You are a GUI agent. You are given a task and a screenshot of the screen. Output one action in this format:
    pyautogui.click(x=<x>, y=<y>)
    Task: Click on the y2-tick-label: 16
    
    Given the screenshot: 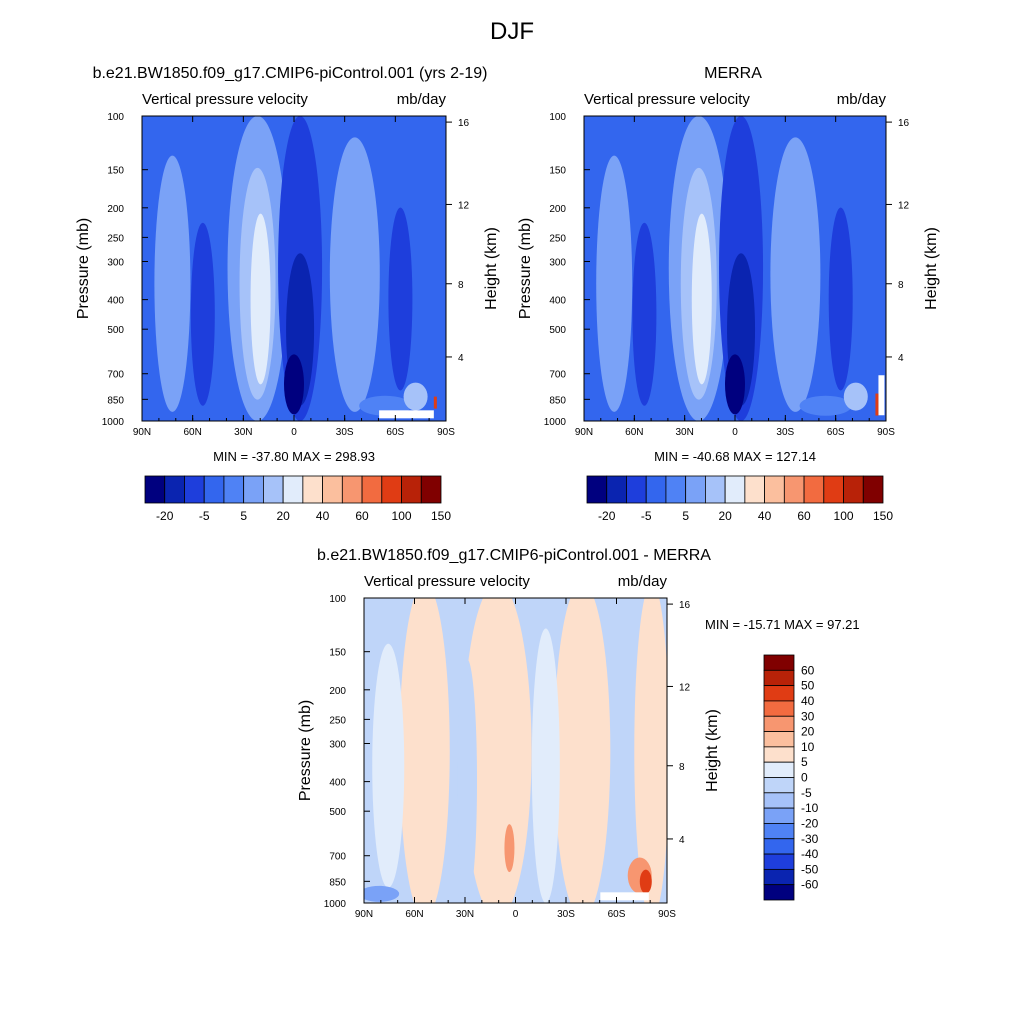 What is the action you would take?
    pyautogui.click(x=904, y=123)
    